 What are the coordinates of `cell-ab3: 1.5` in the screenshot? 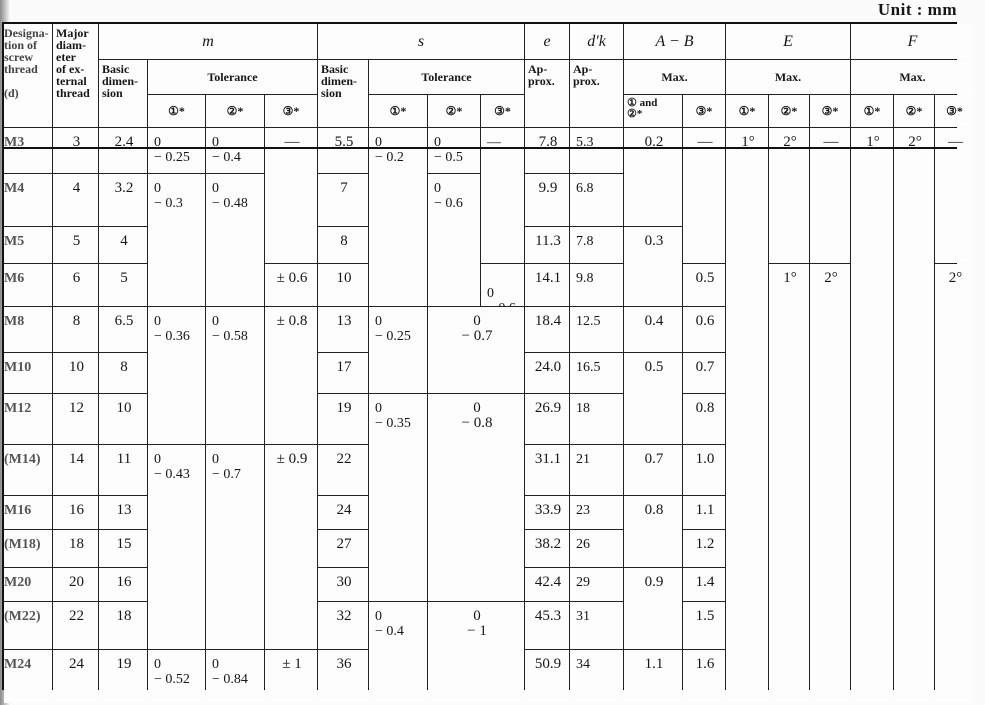 It's located at (704, 625).